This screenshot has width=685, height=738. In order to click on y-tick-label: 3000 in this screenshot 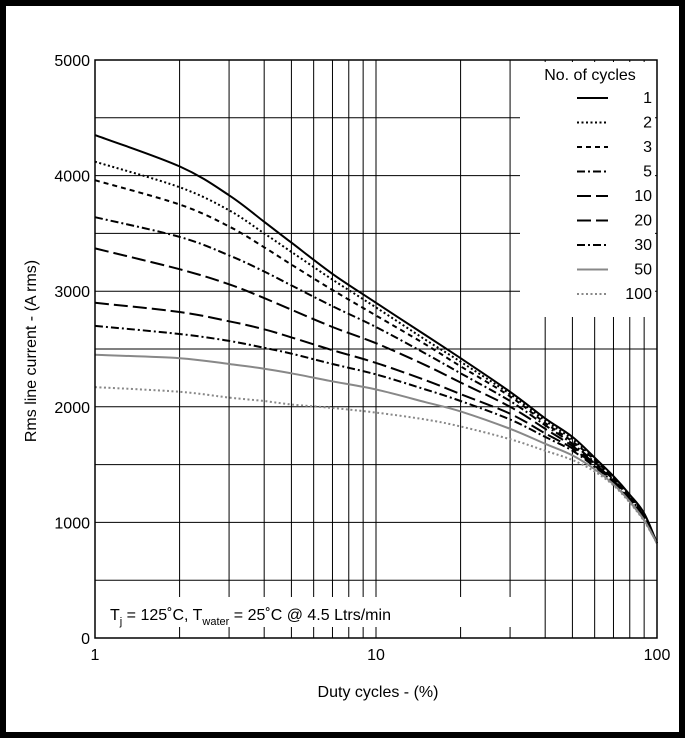, I will do `click(72, 292)`.